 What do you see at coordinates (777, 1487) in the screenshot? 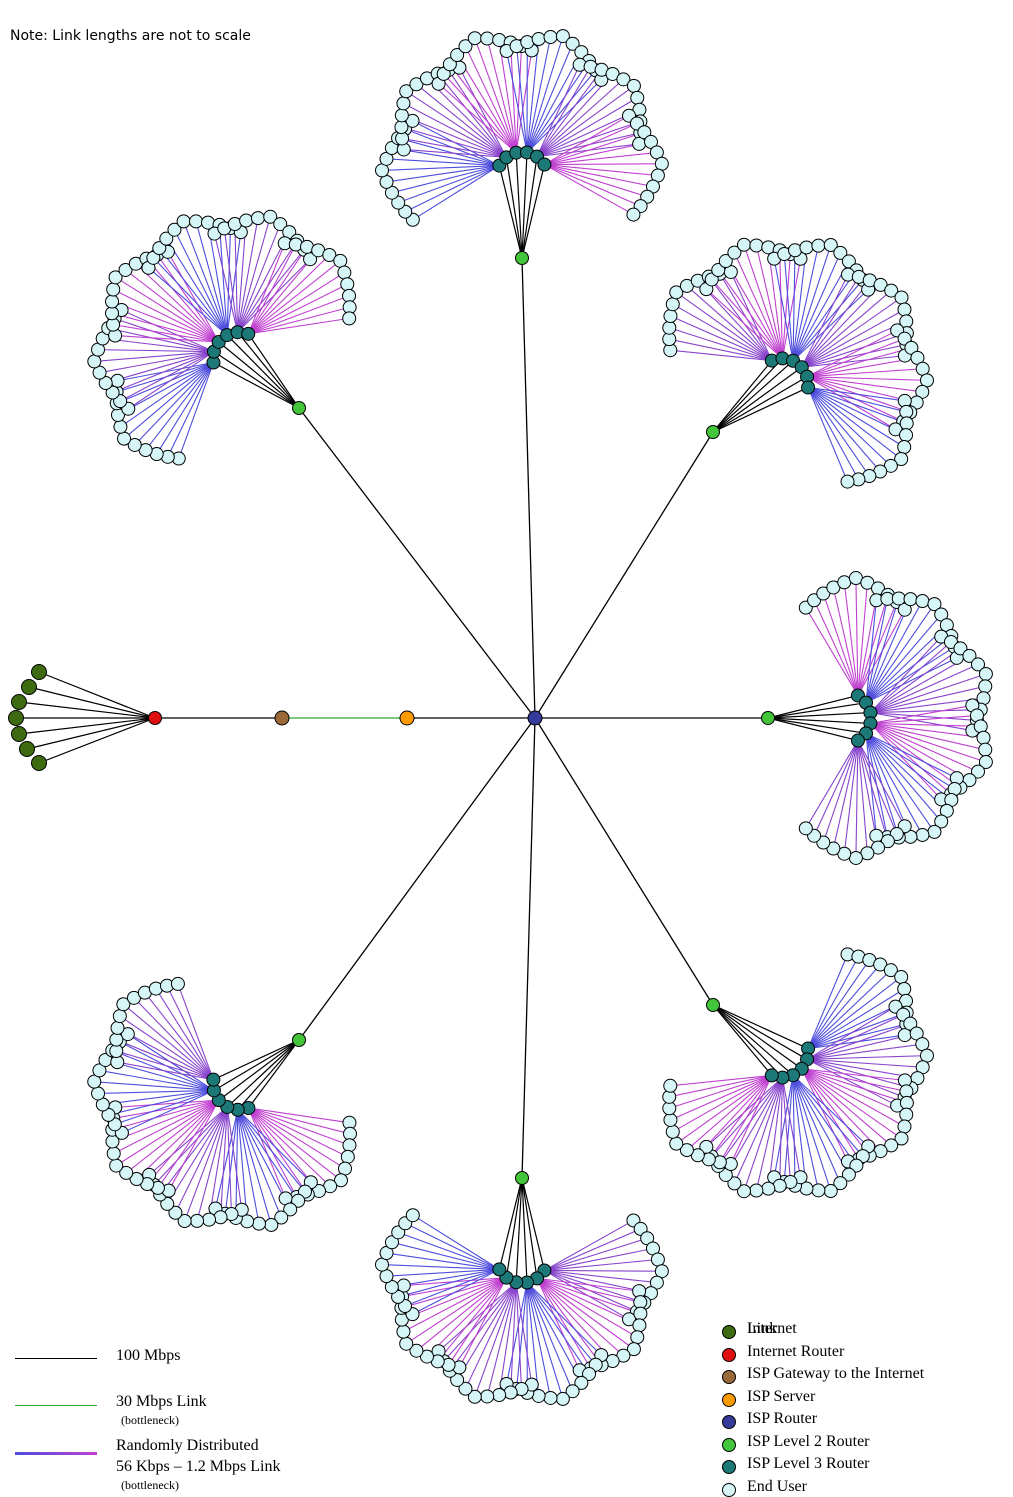
I see `legend-label-end-user: End User` at bounding box center [777, 1487].